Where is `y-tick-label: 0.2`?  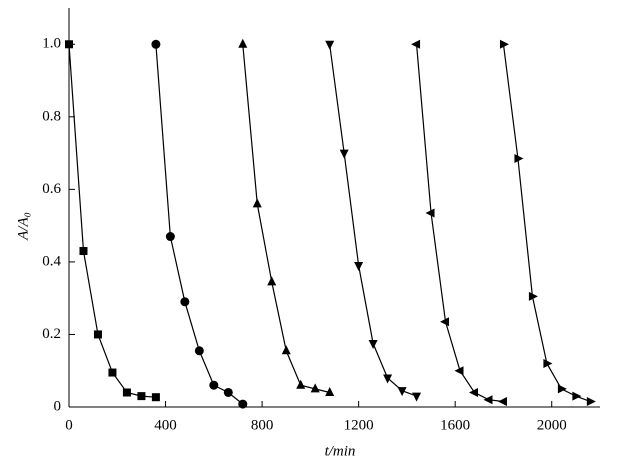
y-tick-label: 0.2 is located at coordinates (51, 334).